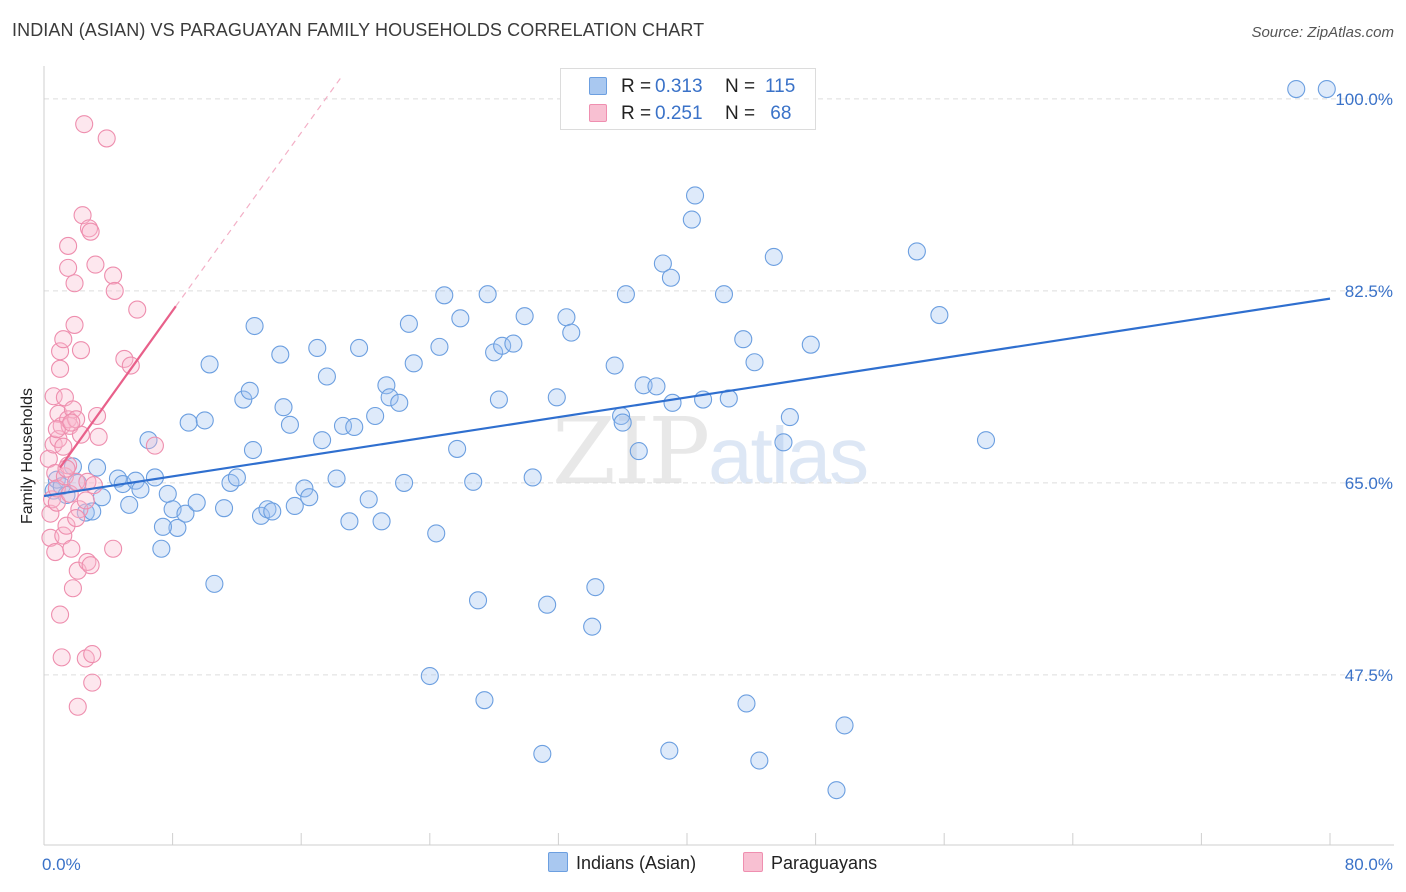  I want to click on bottom-legend-label-paraguayans: Paraguayans, so click(824, 863).